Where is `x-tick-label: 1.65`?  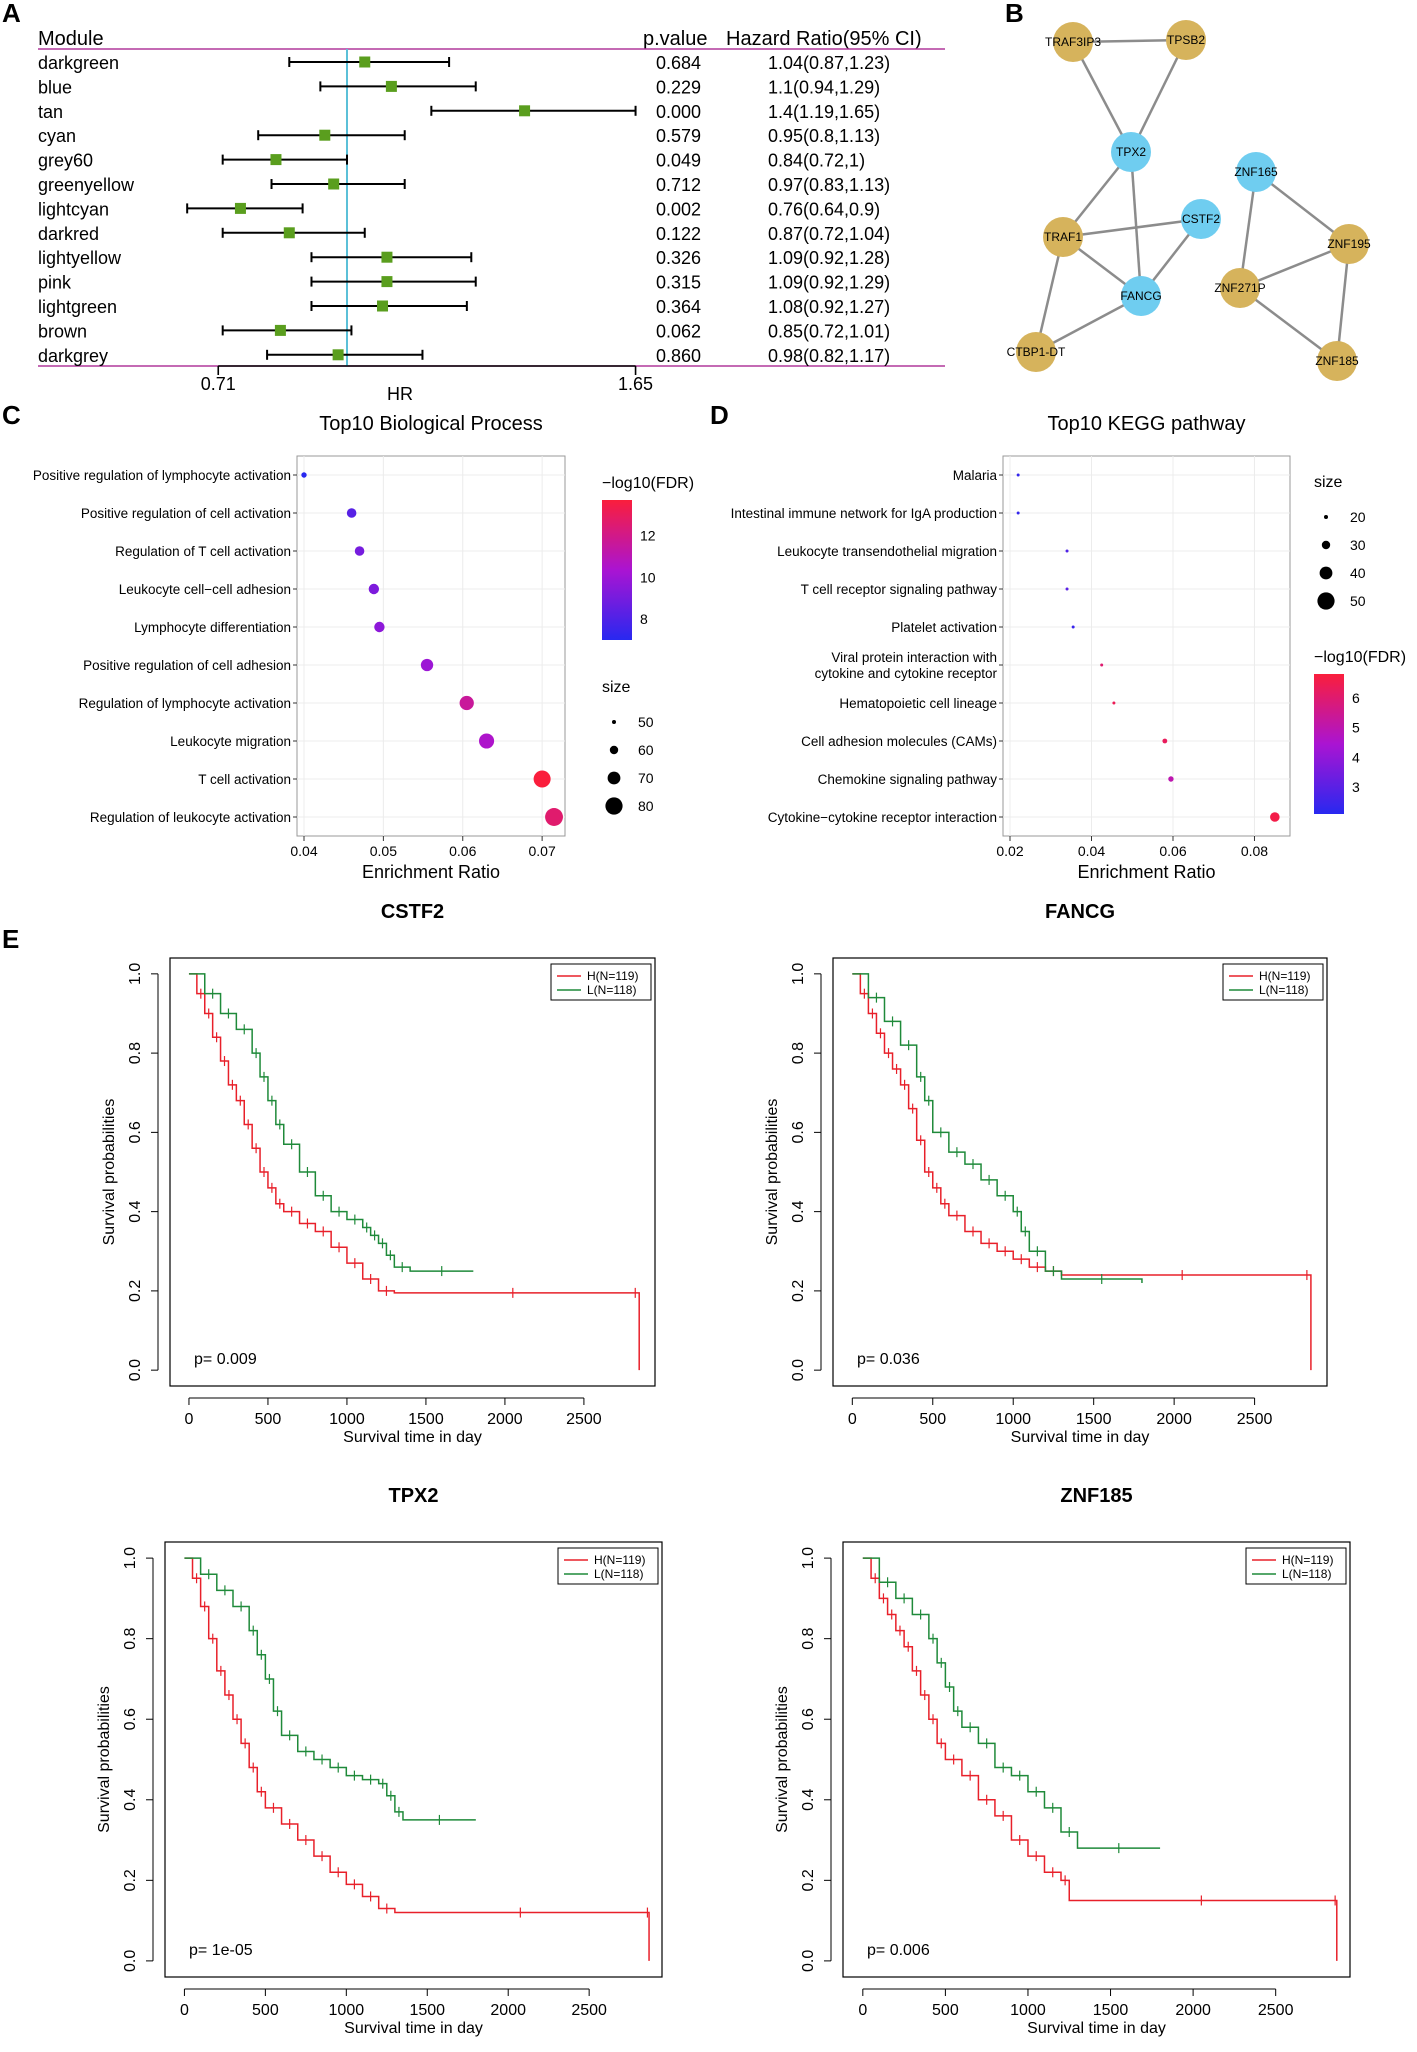
x-tick-label: 1.65 is located at coordinates (635, 384).